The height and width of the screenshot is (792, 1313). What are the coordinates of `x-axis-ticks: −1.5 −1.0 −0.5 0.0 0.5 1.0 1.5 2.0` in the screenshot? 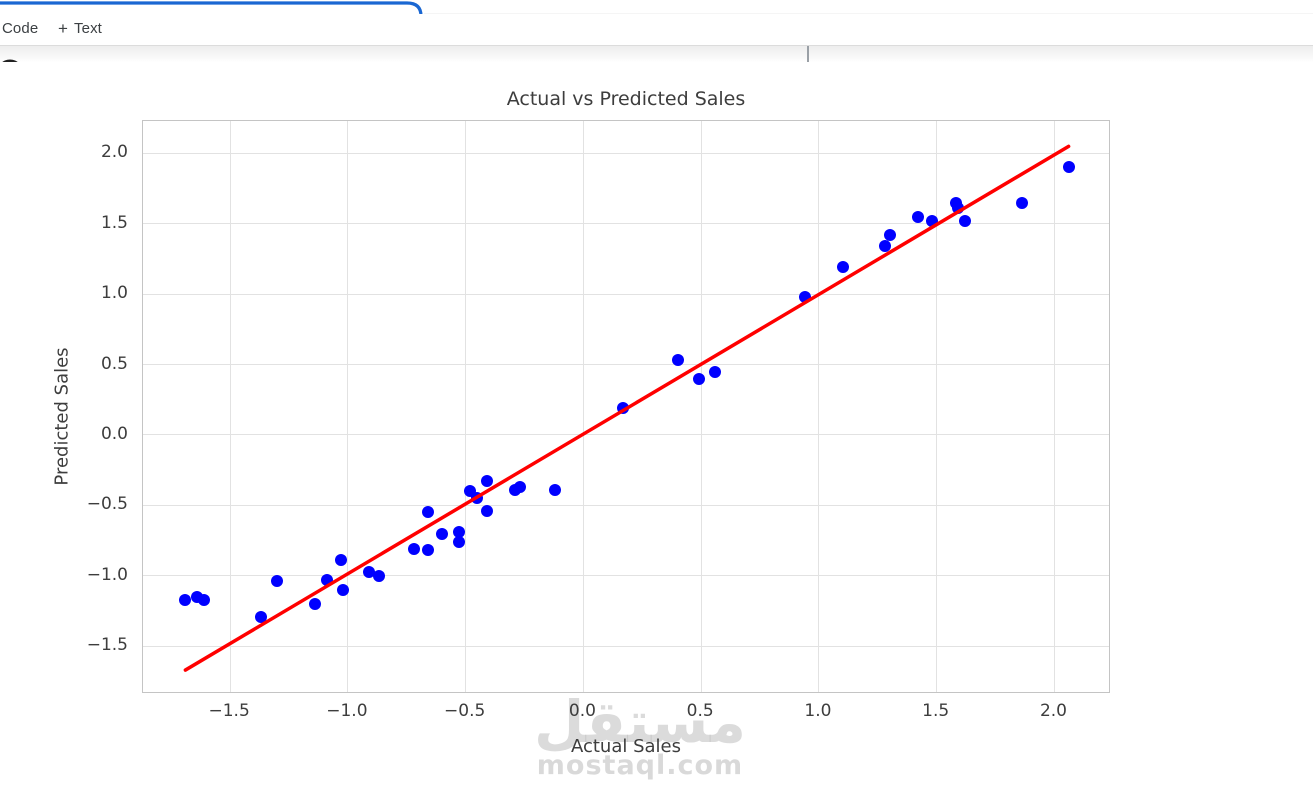 It's located at (626, 708).